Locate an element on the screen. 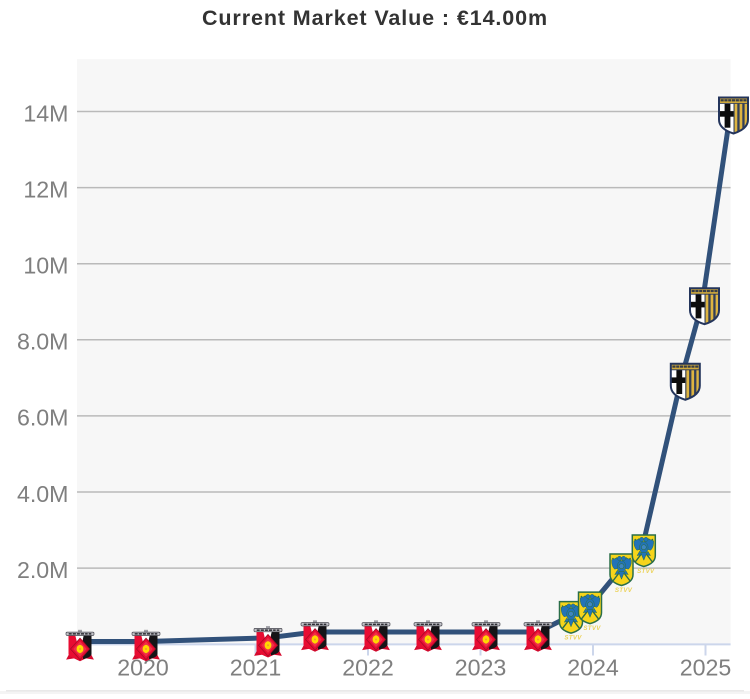  svg-text: 10M is located at coordinates (45, 266).